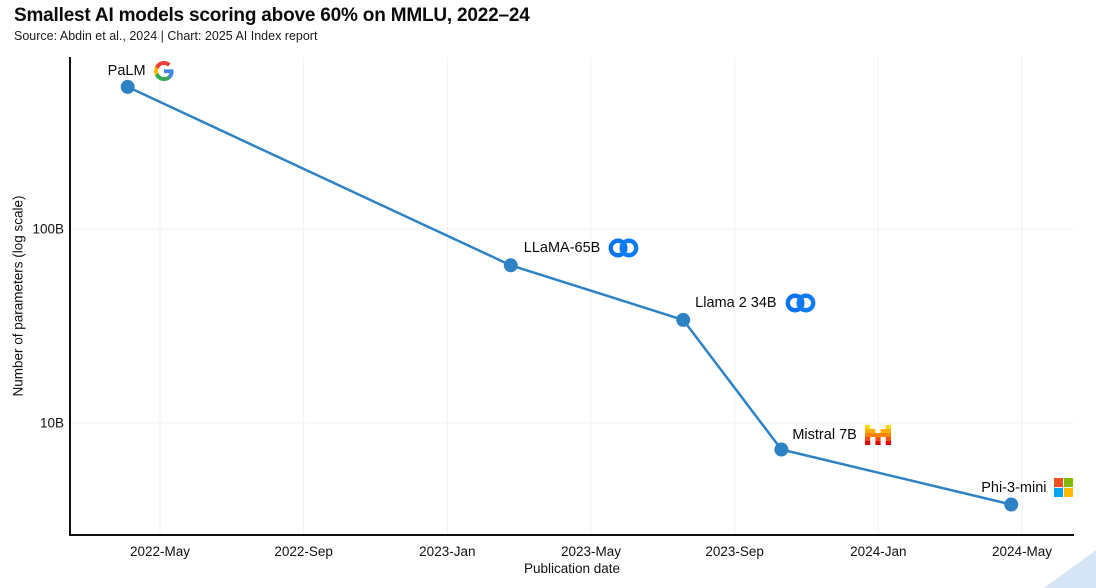 The image size is (1096, 588). I want to click on y-tick-label: 10B, so click(52, 423).